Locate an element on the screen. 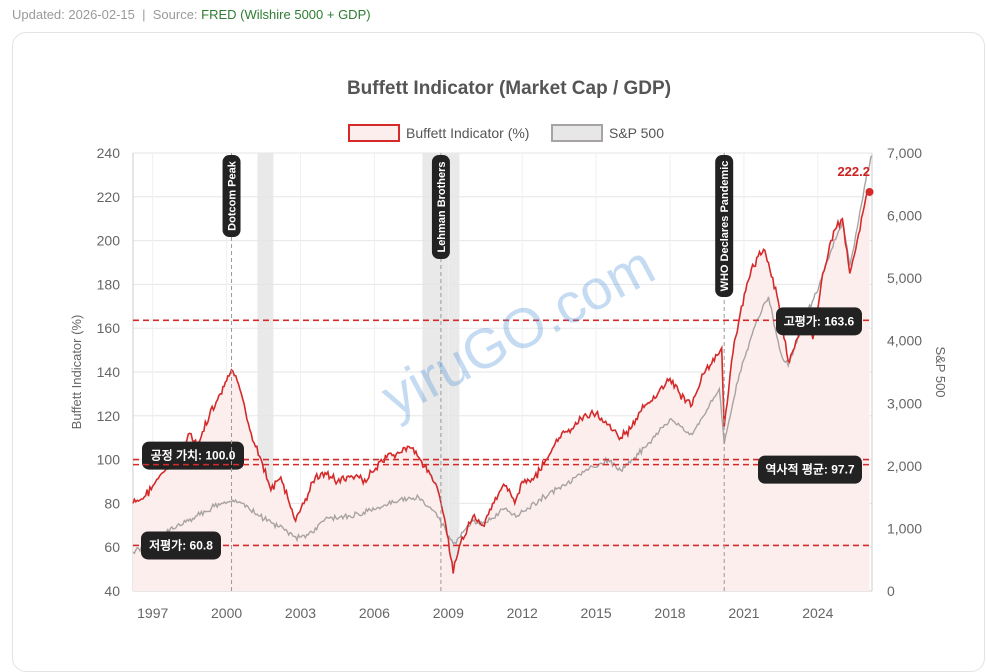 The height and width of the screenshot is (672, 987). y-axis-label: Buffett Indicator (%) is located at coordinates (76, 372).